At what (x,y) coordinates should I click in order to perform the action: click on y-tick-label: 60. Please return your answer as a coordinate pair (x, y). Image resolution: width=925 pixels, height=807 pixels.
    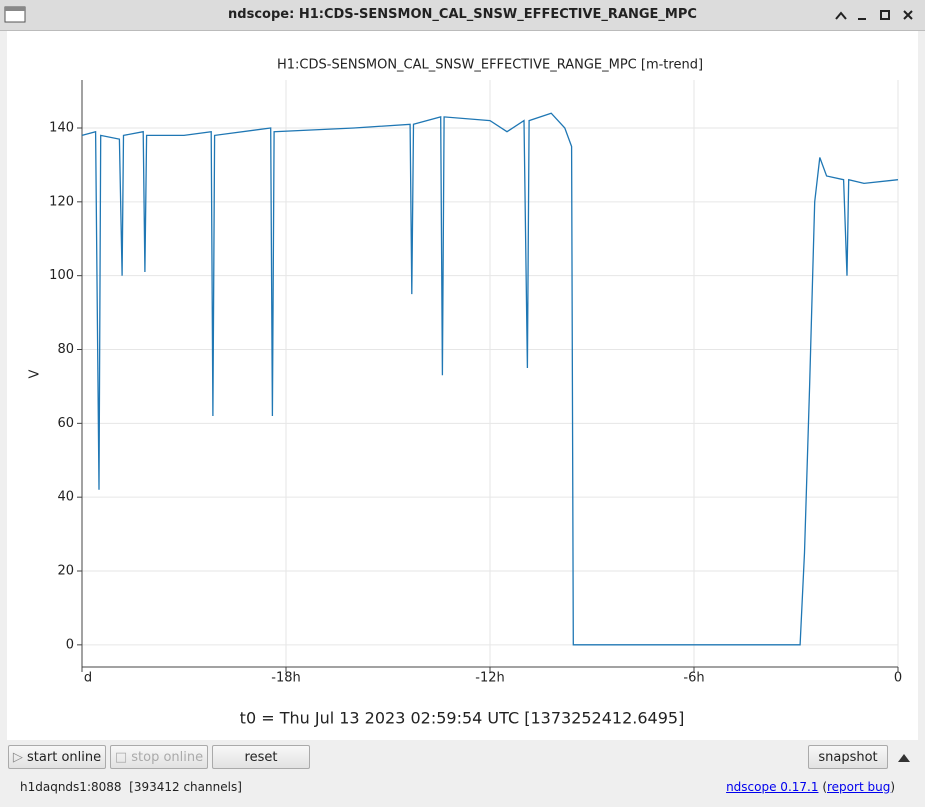
    Looking at the image, I should click on (65, 423).